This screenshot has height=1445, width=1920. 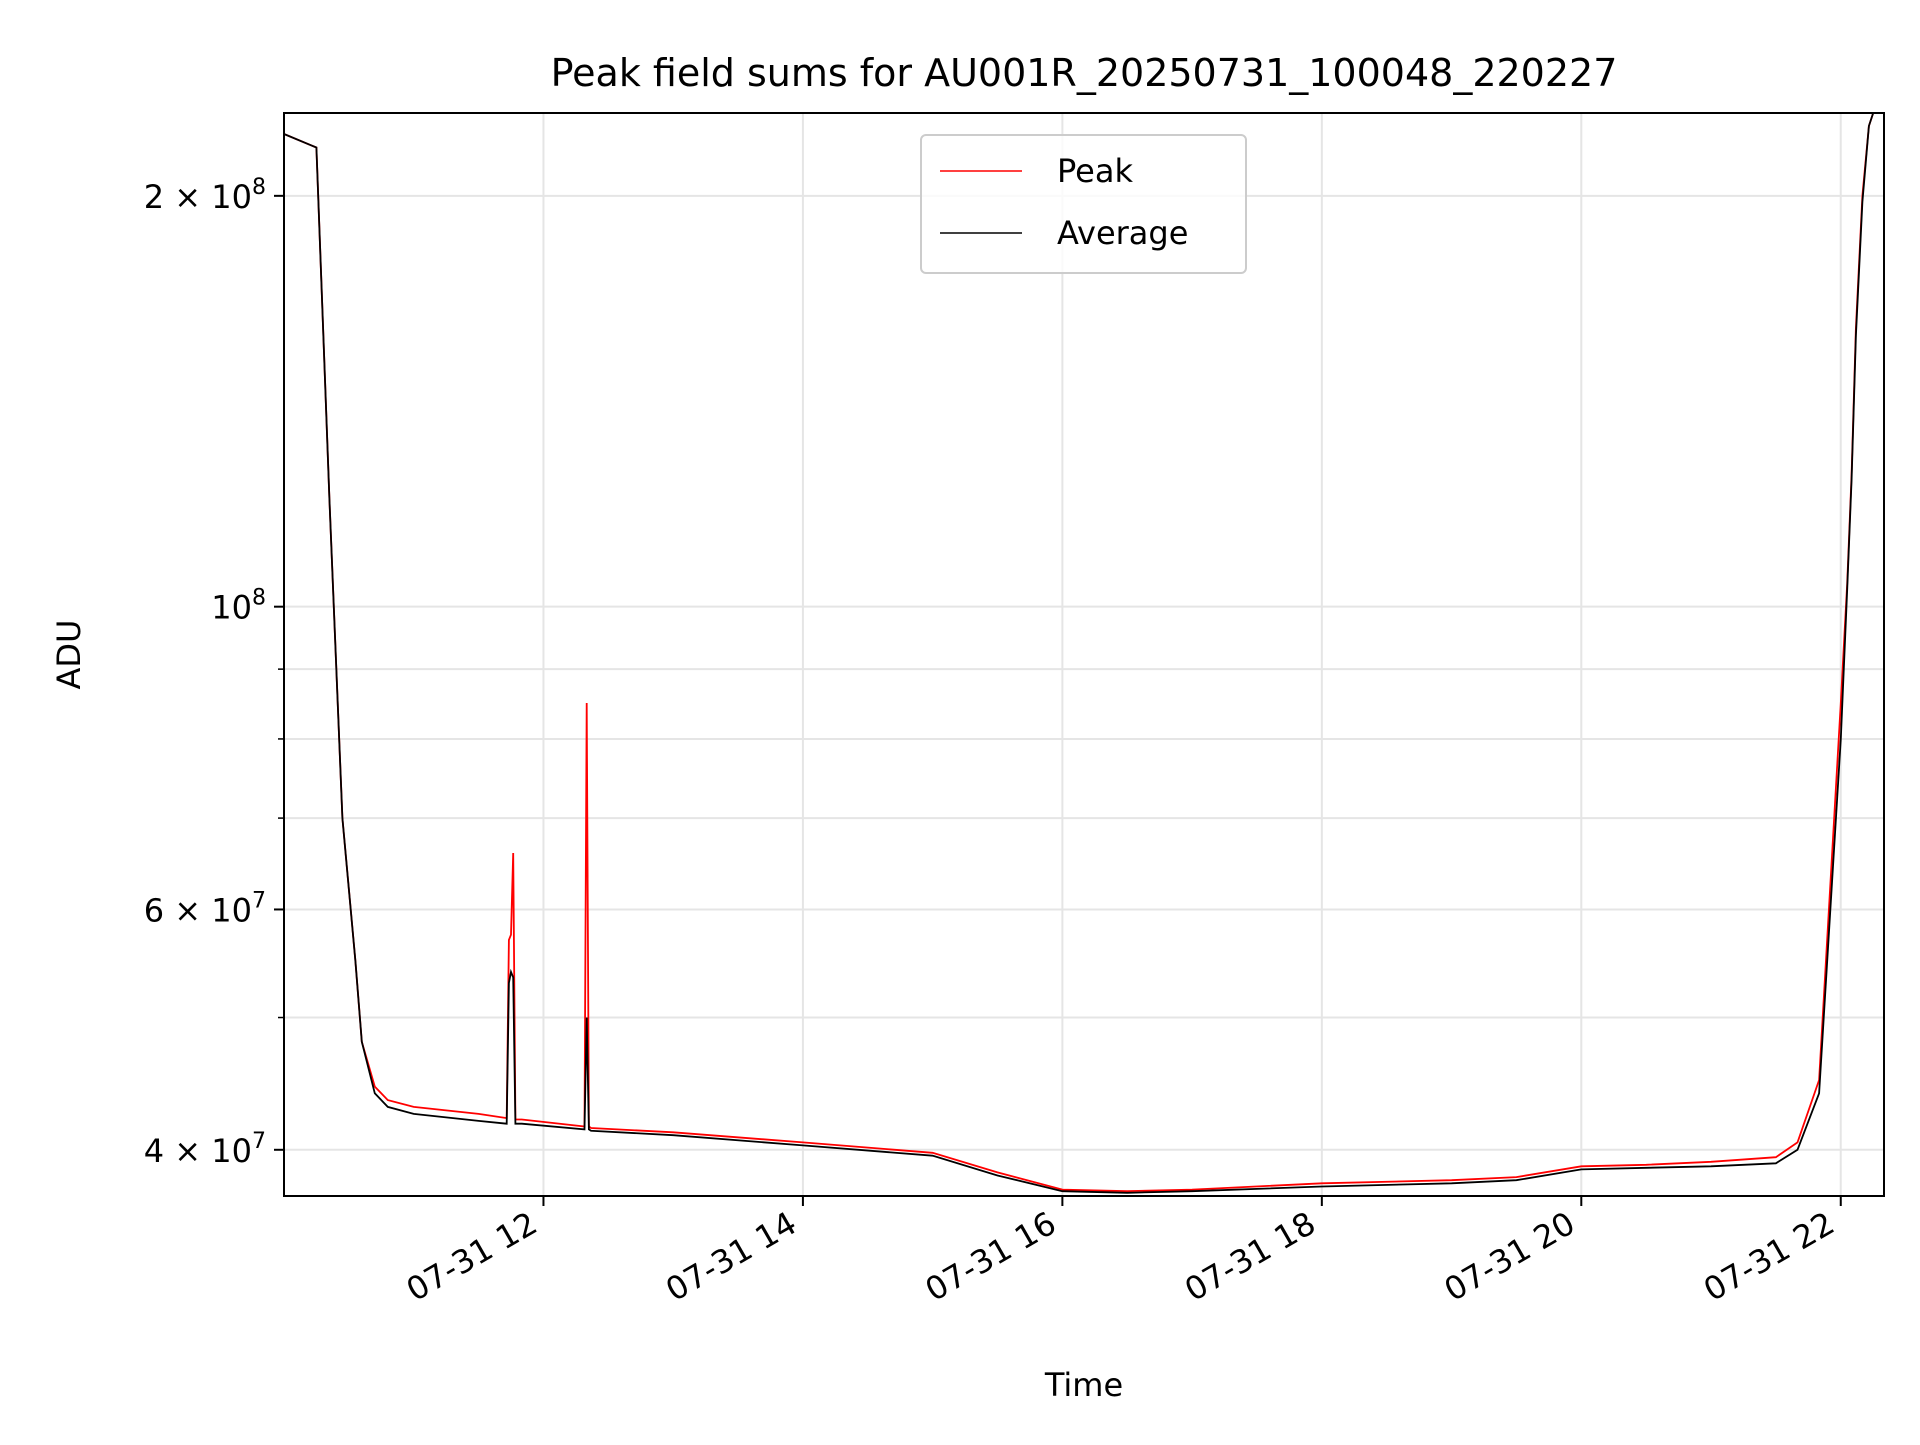 I want to click on y-tick-label-base: 4 × 10, so click(x=198, y=1151).